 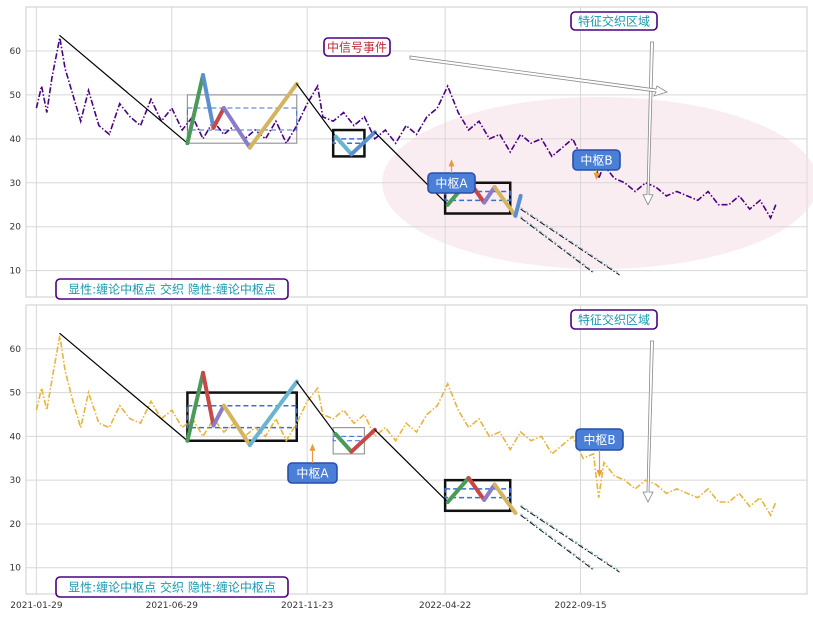 I want to click on signal-label-bg, so click(x=357, y=47).